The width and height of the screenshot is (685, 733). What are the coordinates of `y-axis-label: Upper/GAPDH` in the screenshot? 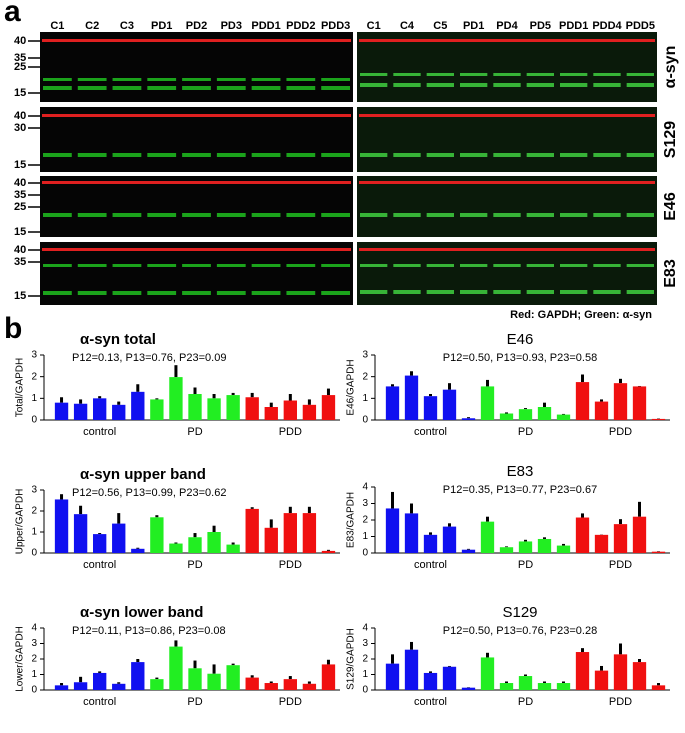 It's located at (20, 522).